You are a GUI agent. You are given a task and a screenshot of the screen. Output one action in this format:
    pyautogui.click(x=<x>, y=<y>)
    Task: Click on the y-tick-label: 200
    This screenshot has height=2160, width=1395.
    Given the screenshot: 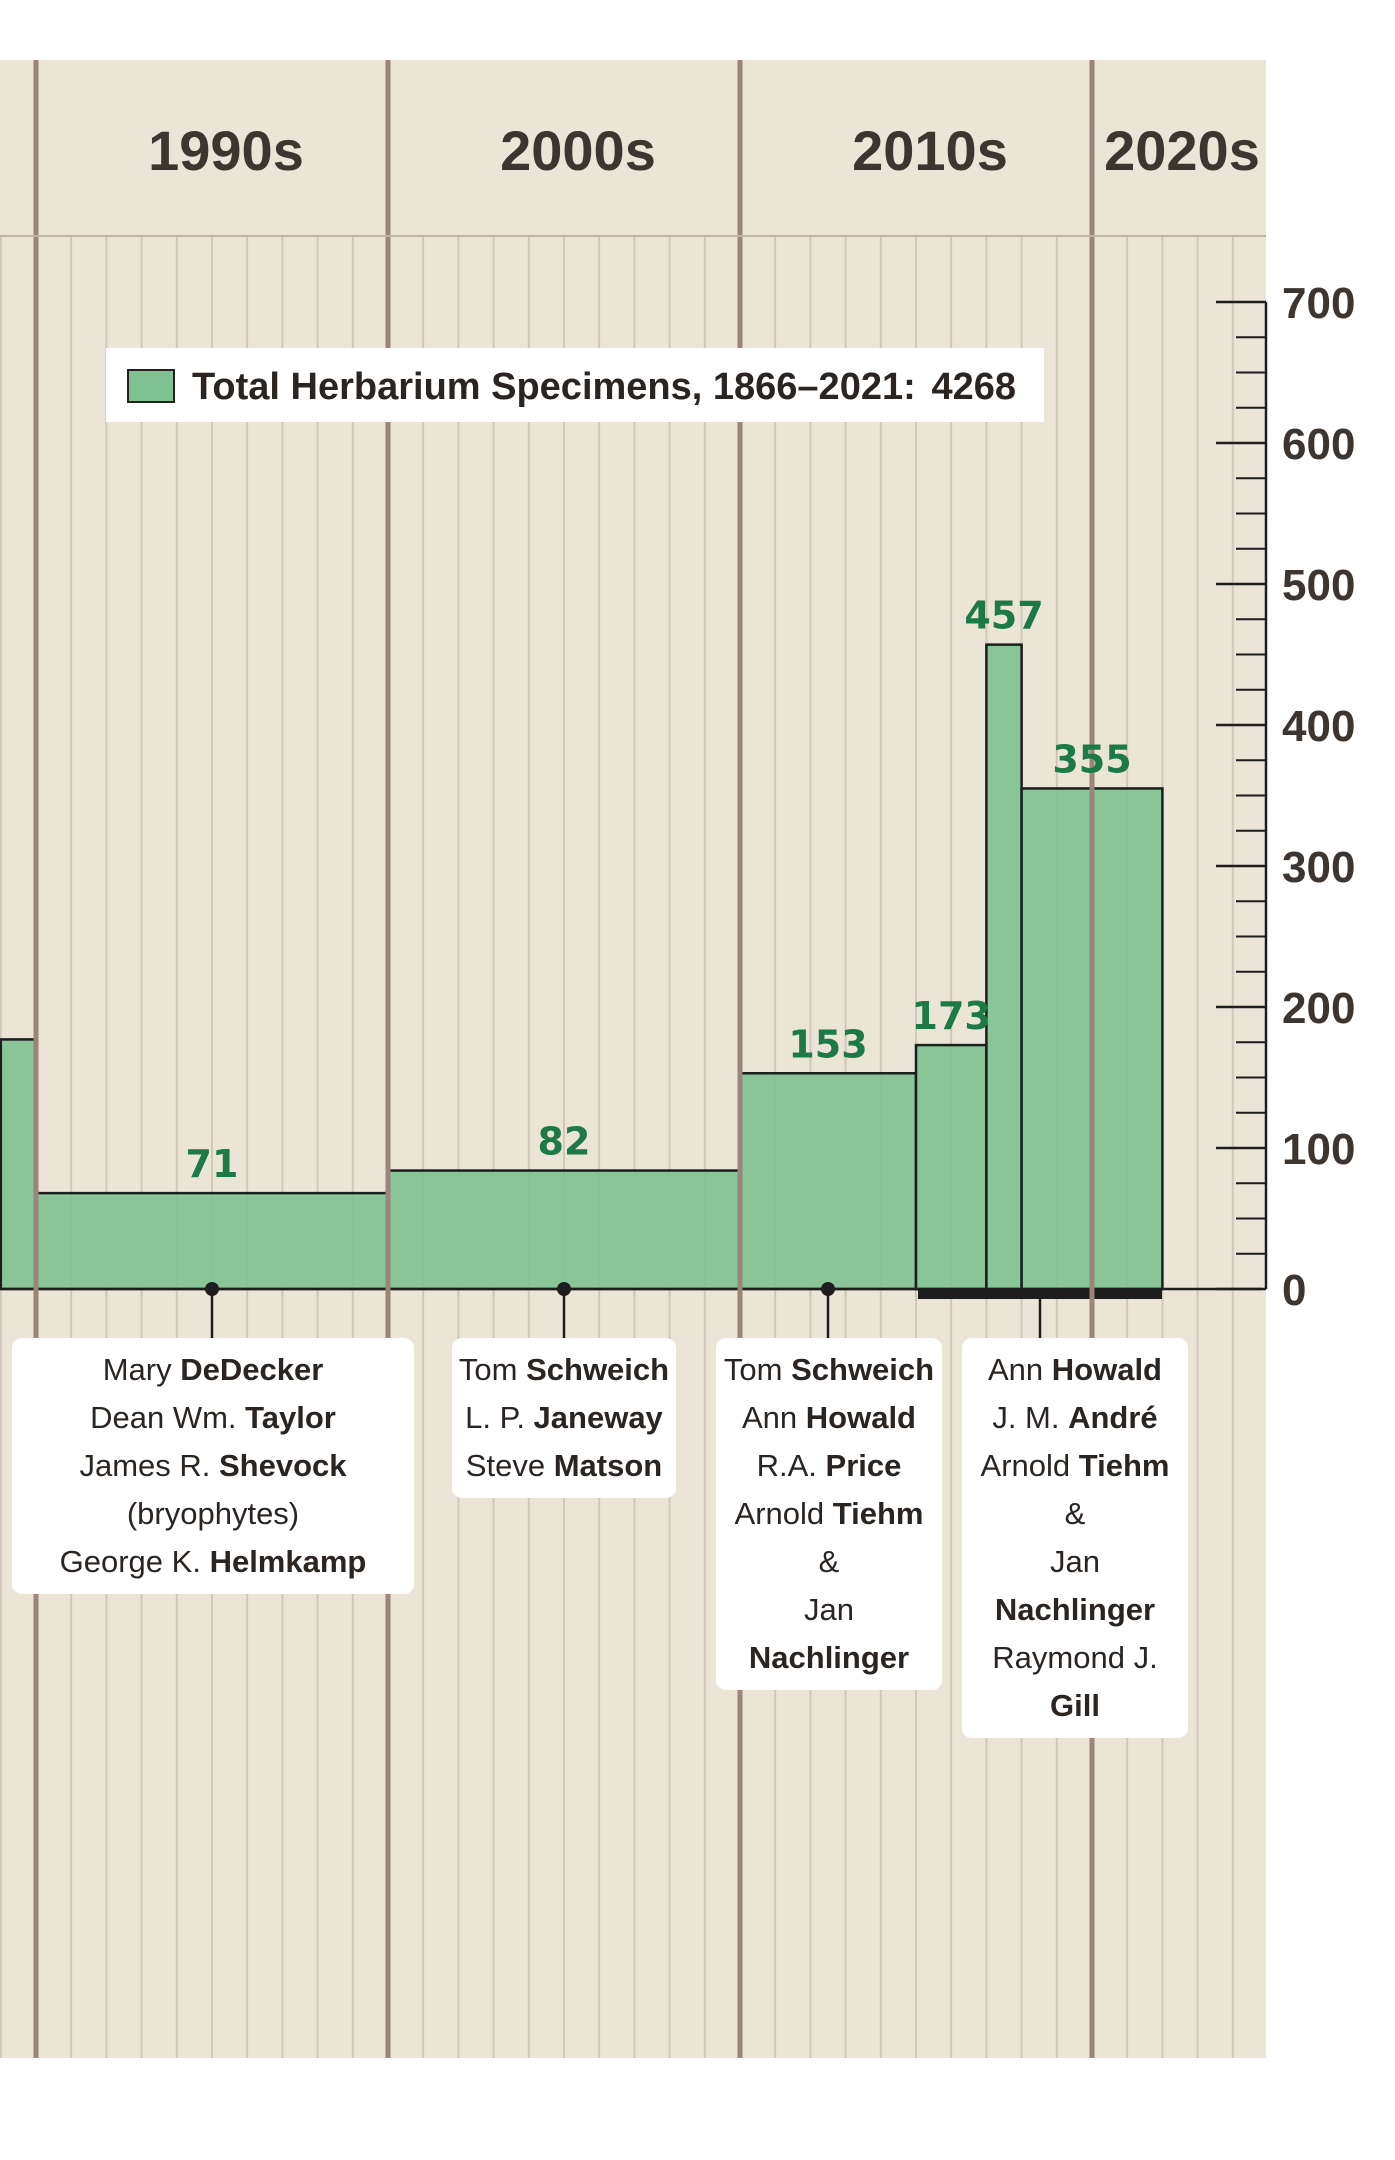 What is the action you would take?
    pyautogui.click(x=1318, y=1008)
    